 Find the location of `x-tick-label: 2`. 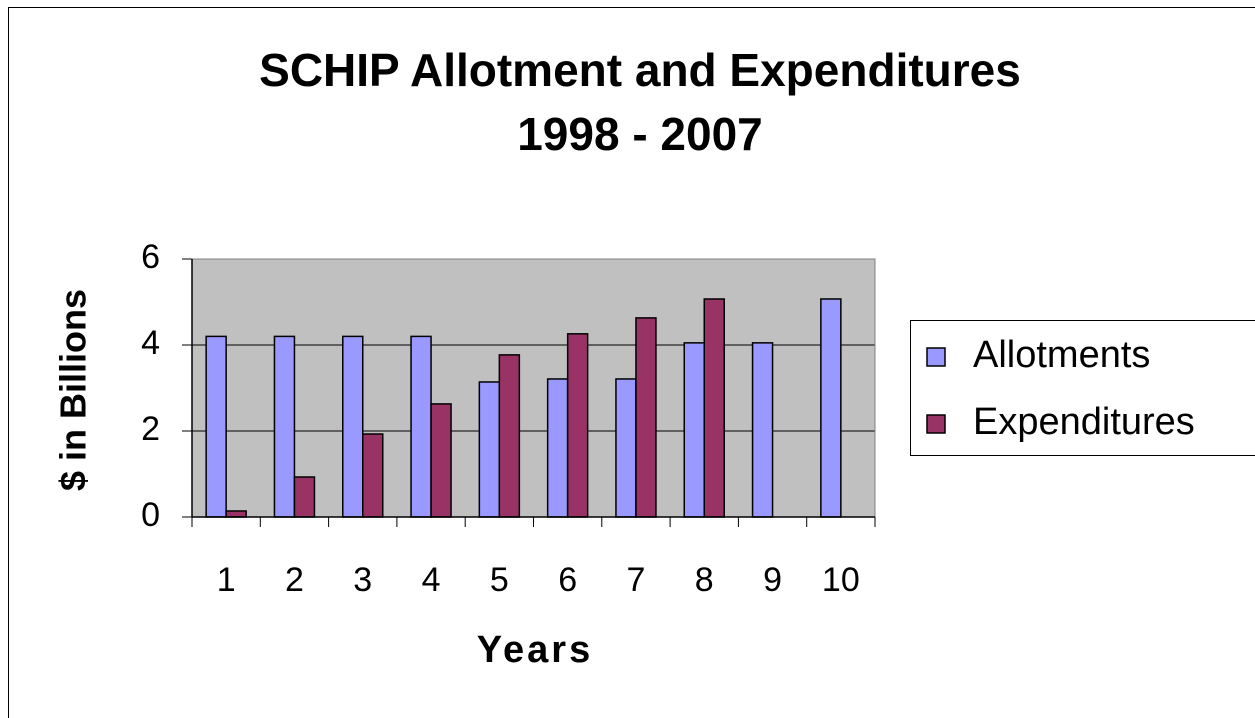

x-tick-label: 2 is located at coordinates (294, 580).